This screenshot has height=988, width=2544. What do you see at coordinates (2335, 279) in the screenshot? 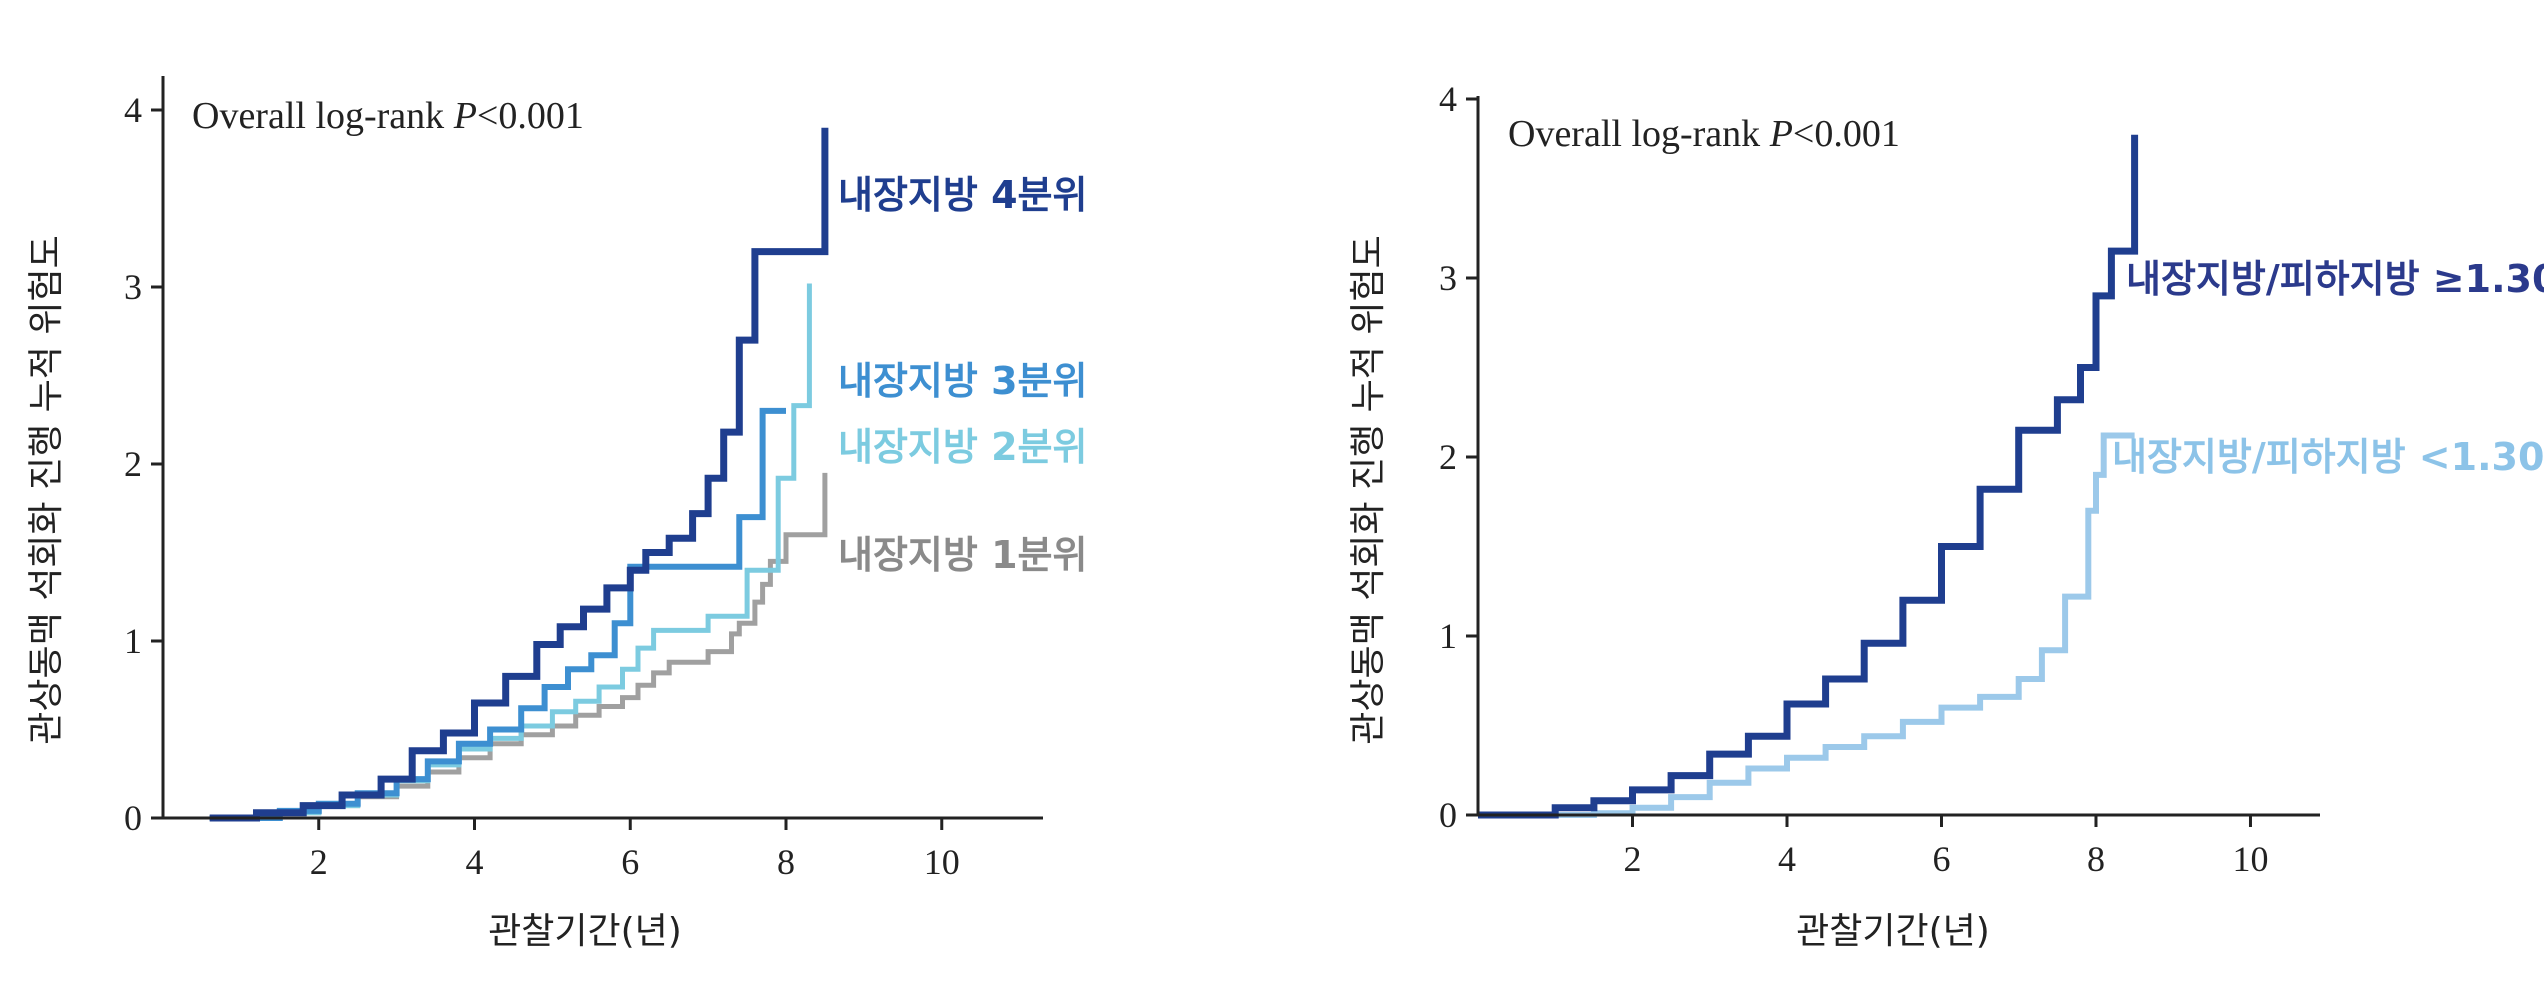
I see `legend-label-high-ratio: 내장지방/피하지방 ≥1.30` at bounding box center [2335, 279].